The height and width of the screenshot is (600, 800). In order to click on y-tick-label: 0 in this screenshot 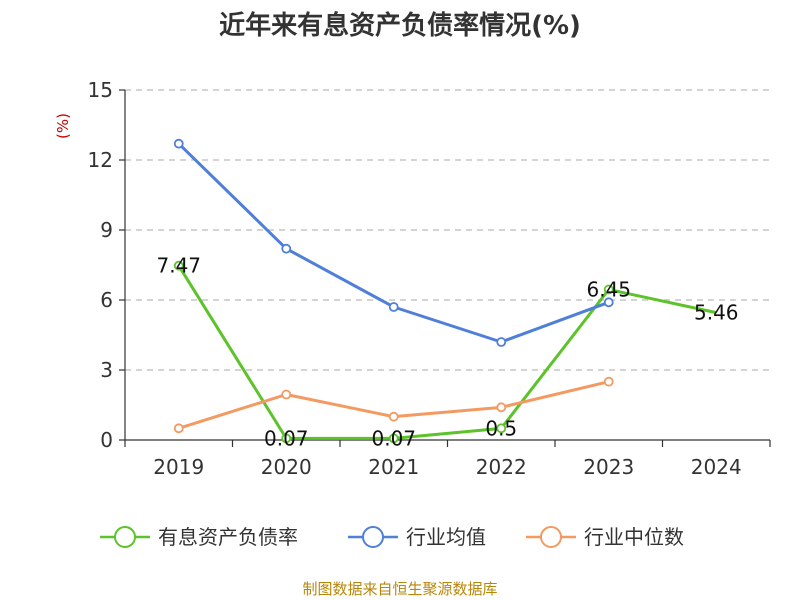, I will do `click(106, 440)`.